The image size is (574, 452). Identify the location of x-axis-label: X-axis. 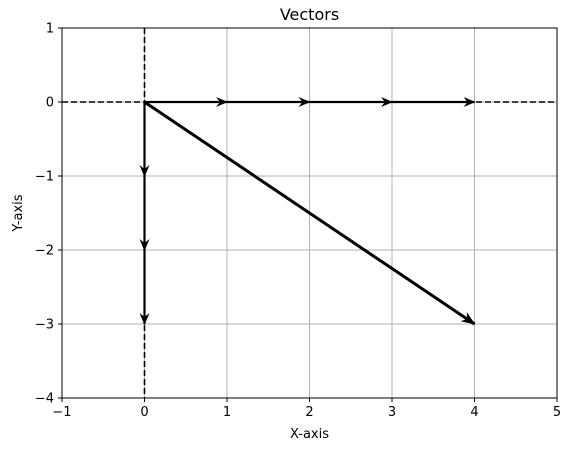
(309, 434).